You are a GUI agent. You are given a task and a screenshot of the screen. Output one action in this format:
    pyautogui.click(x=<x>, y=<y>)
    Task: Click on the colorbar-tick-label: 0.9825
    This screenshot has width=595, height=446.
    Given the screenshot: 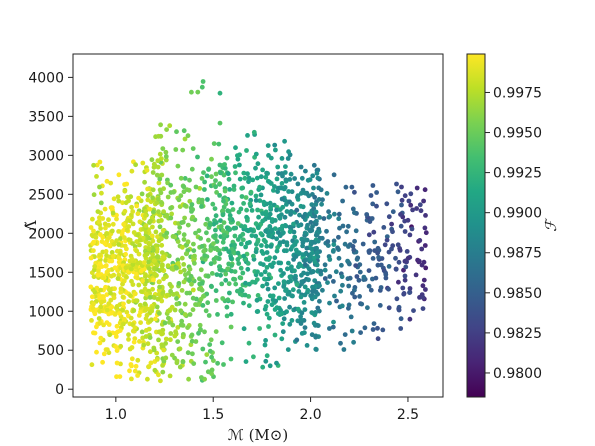 What is the action you would take?
    pyautogui.click(x=517, y=334)
    